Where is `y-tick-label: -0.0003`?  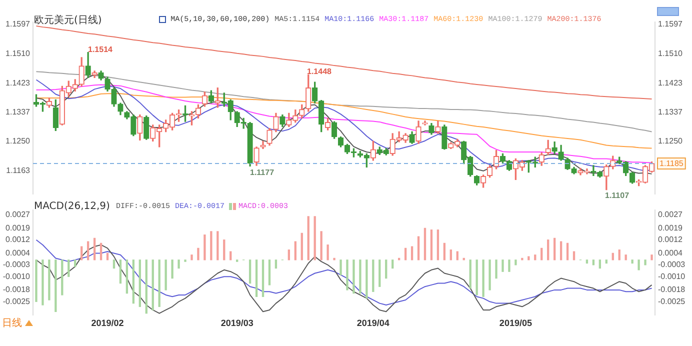 y-tick-label: -0.0003 is located at coordinates (16, 265).